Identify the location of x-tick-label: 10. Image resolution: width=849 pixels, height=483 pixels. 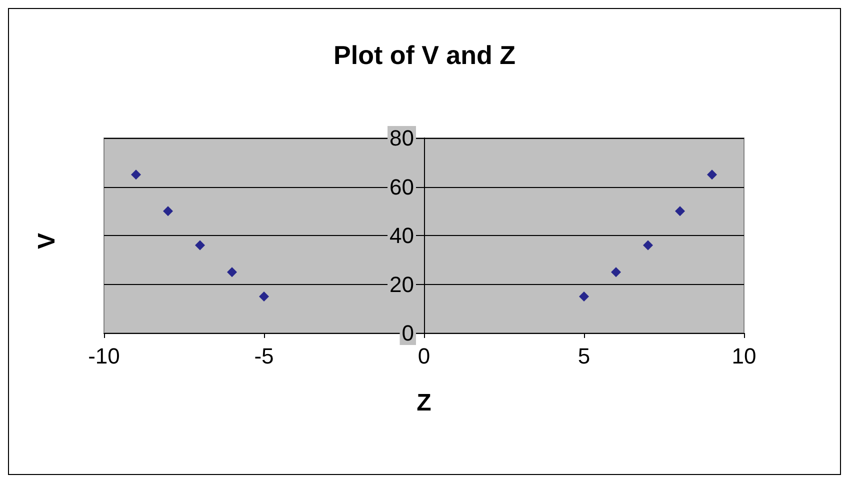
(744, 356).